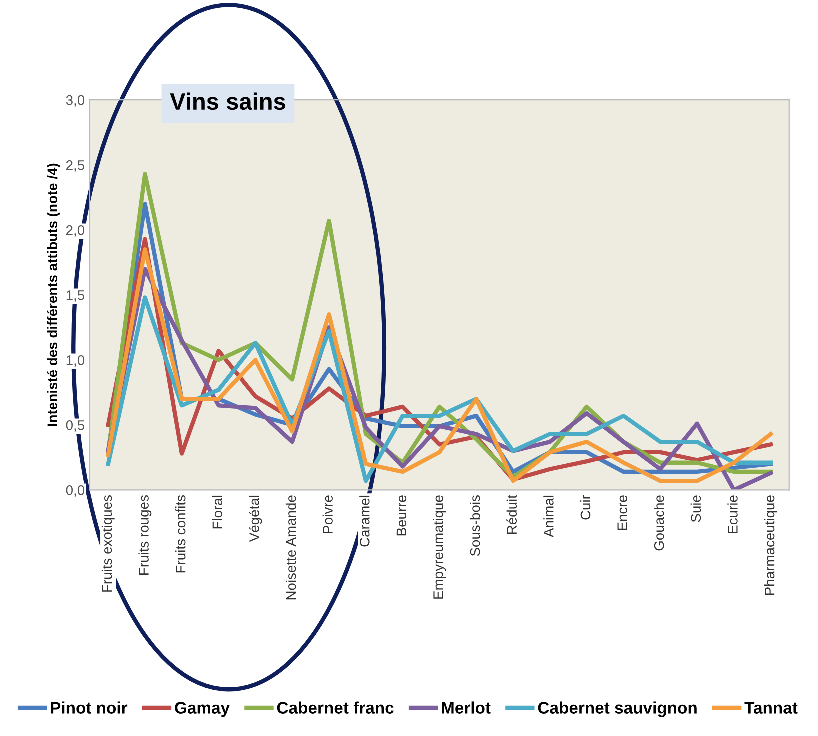 This screenshot has width=818, height=736. Describe the element at coordinates (617, 710) in the screenshot. I see `legend-label: Cabernet sauvignon` at that location.